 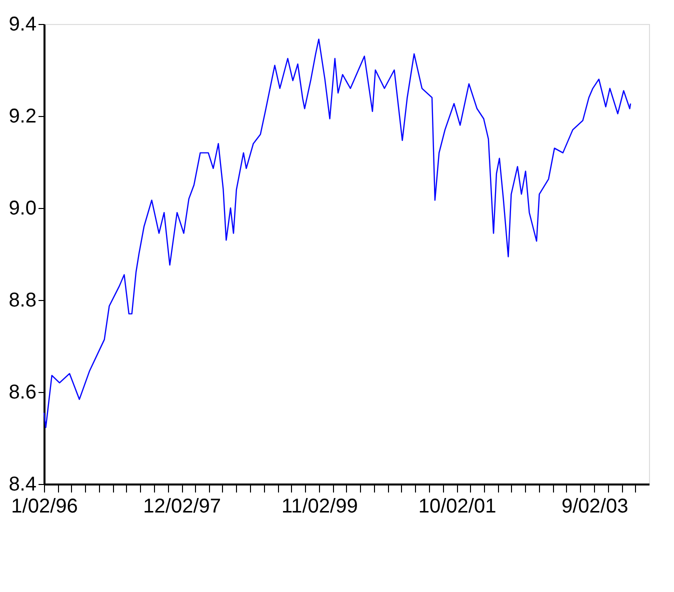 I want to click on x-tick-label: 9/02/03, so click(x=594, y=507).